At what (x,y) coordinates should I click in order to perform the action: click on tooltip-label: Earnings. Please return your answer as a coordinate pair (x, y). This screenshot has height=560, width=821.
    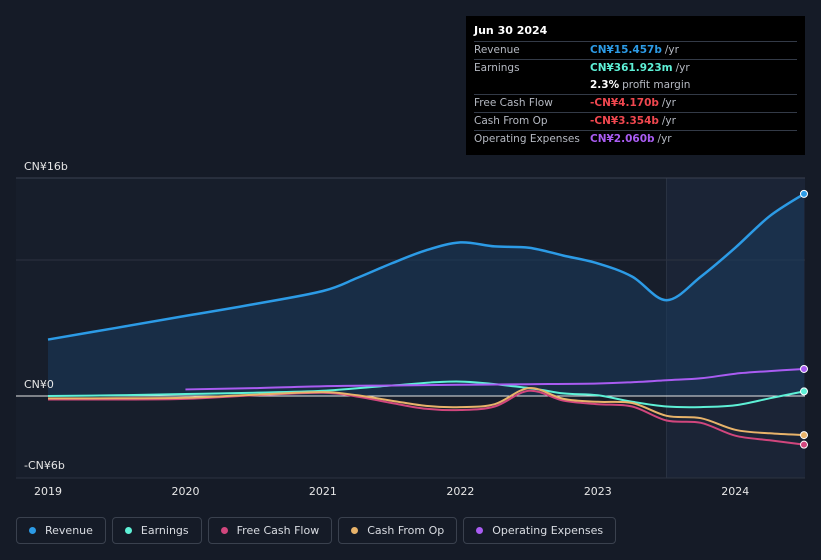
    Looking at the image, I should click on (497, 68).